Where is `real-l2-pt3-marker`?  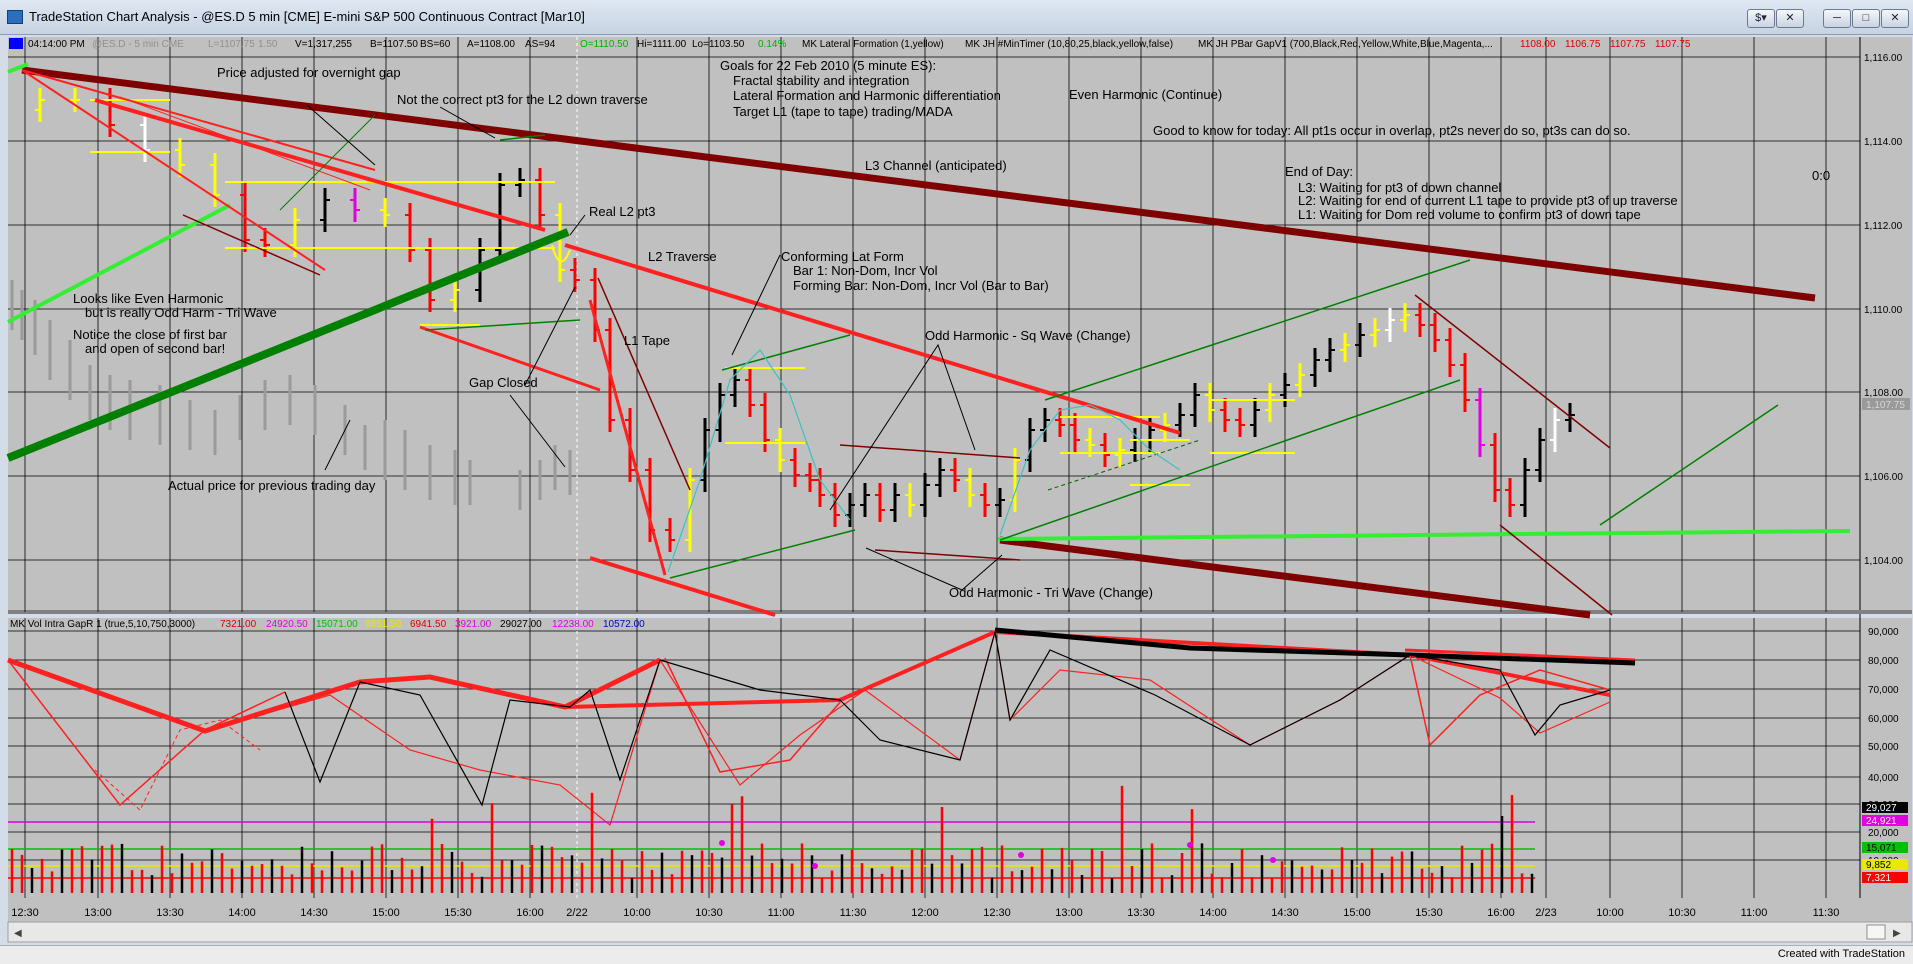
real-l2-pt3-marker is located at coordinates (561, 253).